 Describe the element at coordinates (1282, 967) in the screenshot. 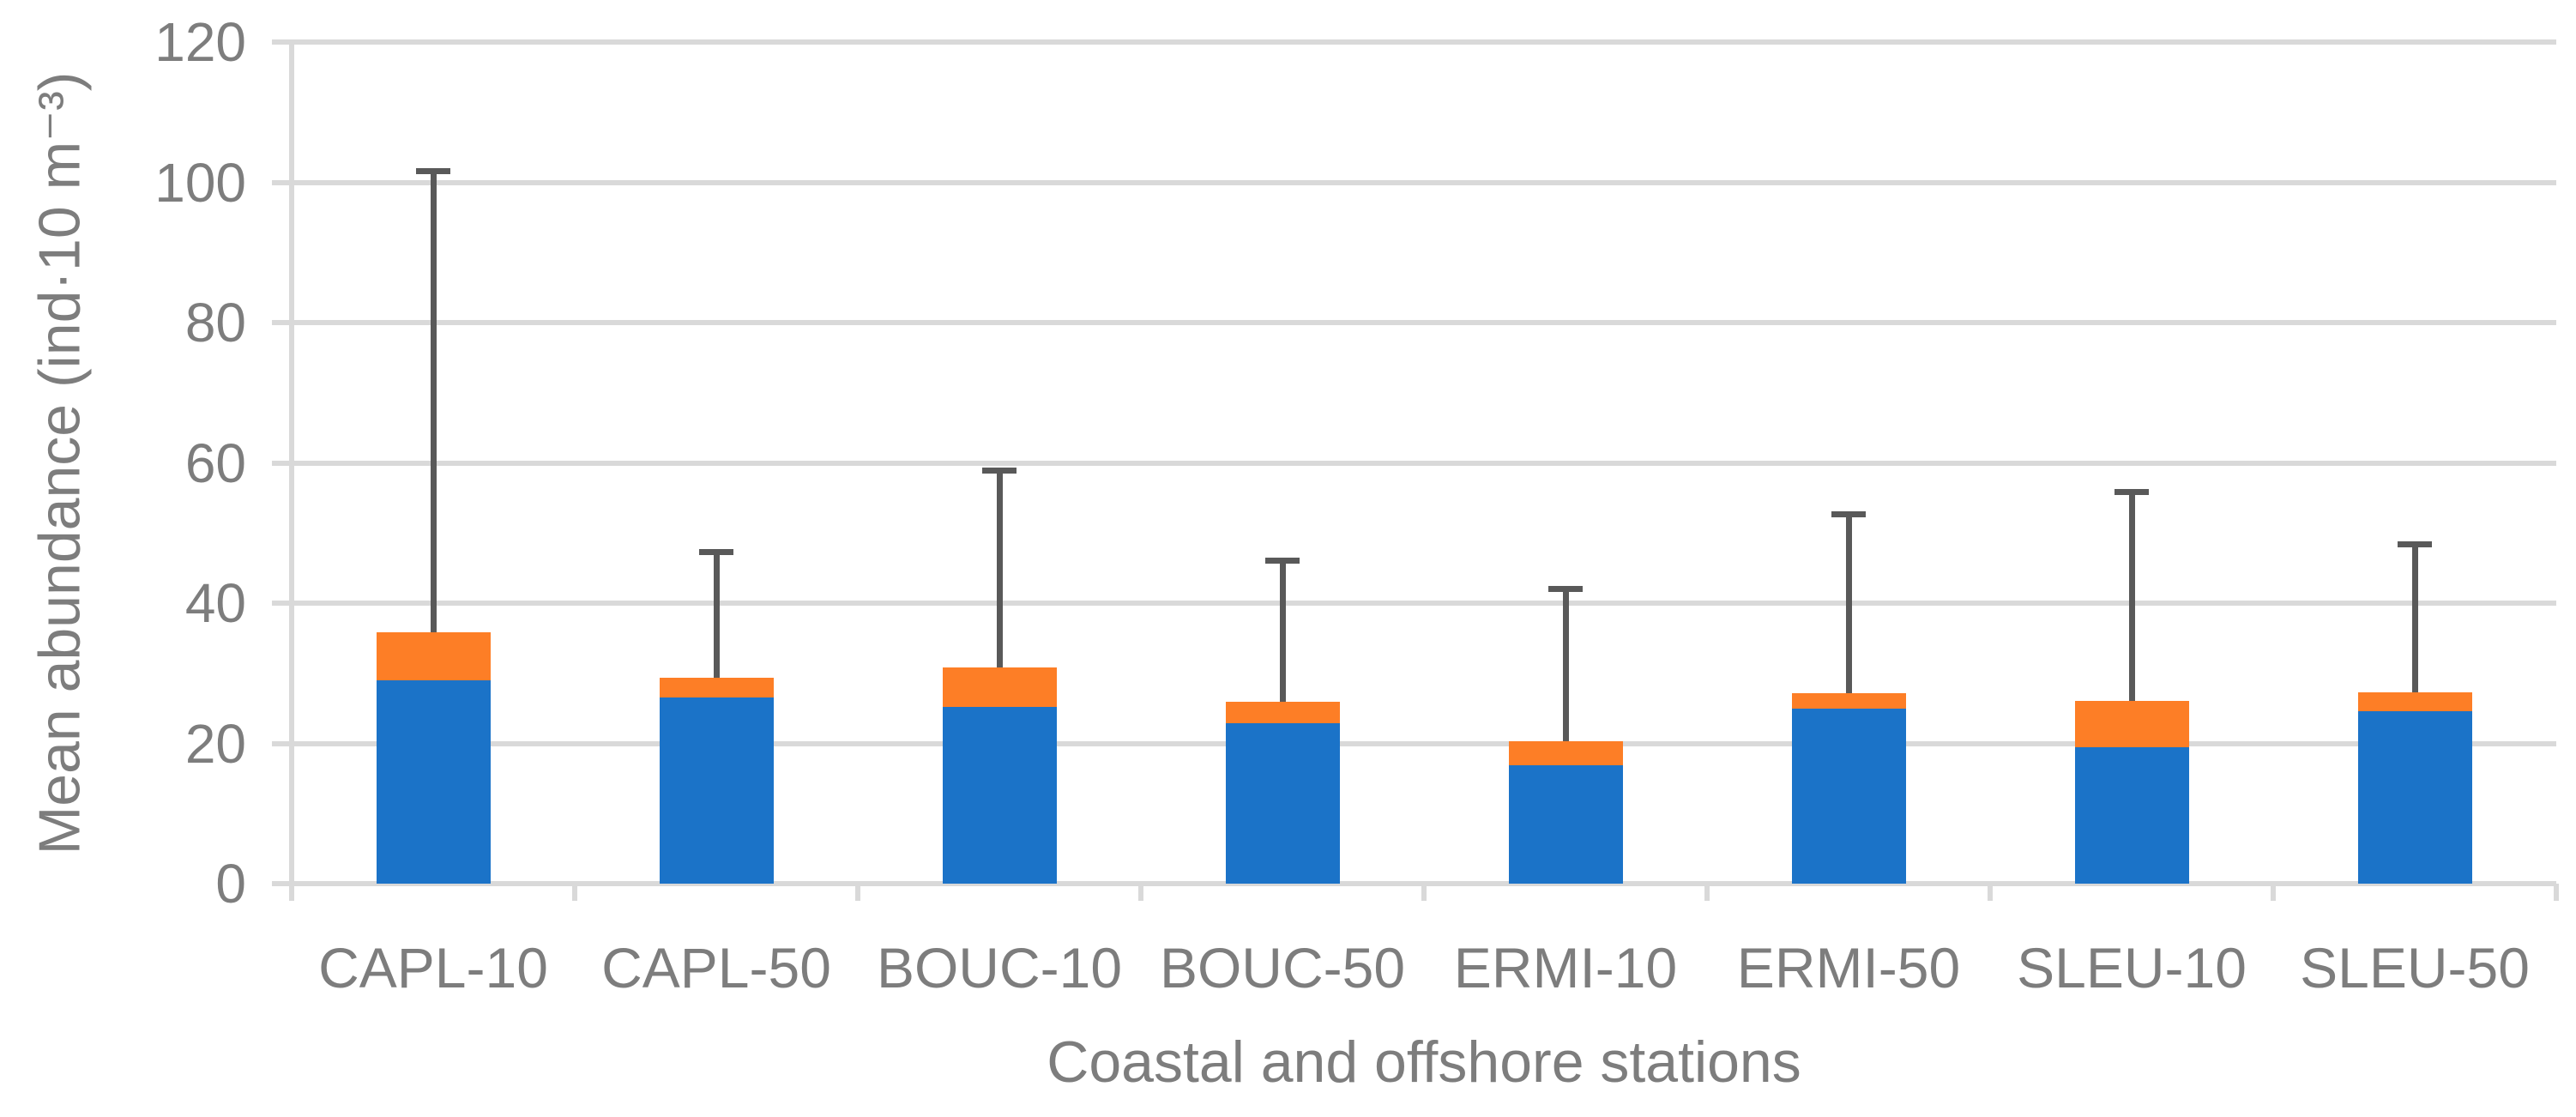

I see `x-tick-label: BOUC-50` at that location.